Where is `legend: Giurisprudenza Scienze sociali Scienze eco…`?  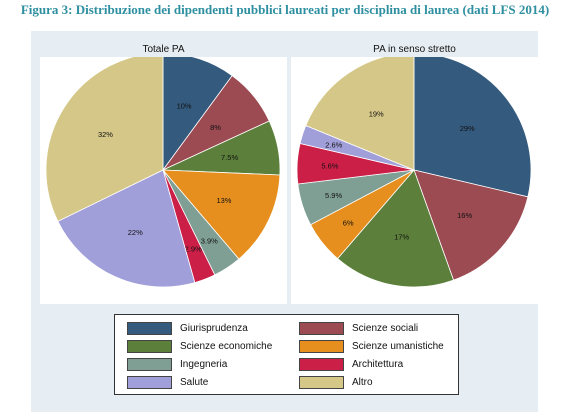 legend: Giurisprudenza Scienze sociali Scienze eco… is located at coordinates (286, 354).